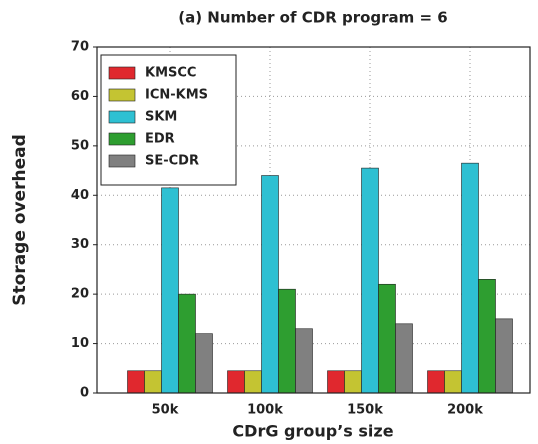 This screenshot has width=538, height=444. Describe the element at coordinates (161, 117) in the screenshot. I see `legend-label: SKM` at that location.